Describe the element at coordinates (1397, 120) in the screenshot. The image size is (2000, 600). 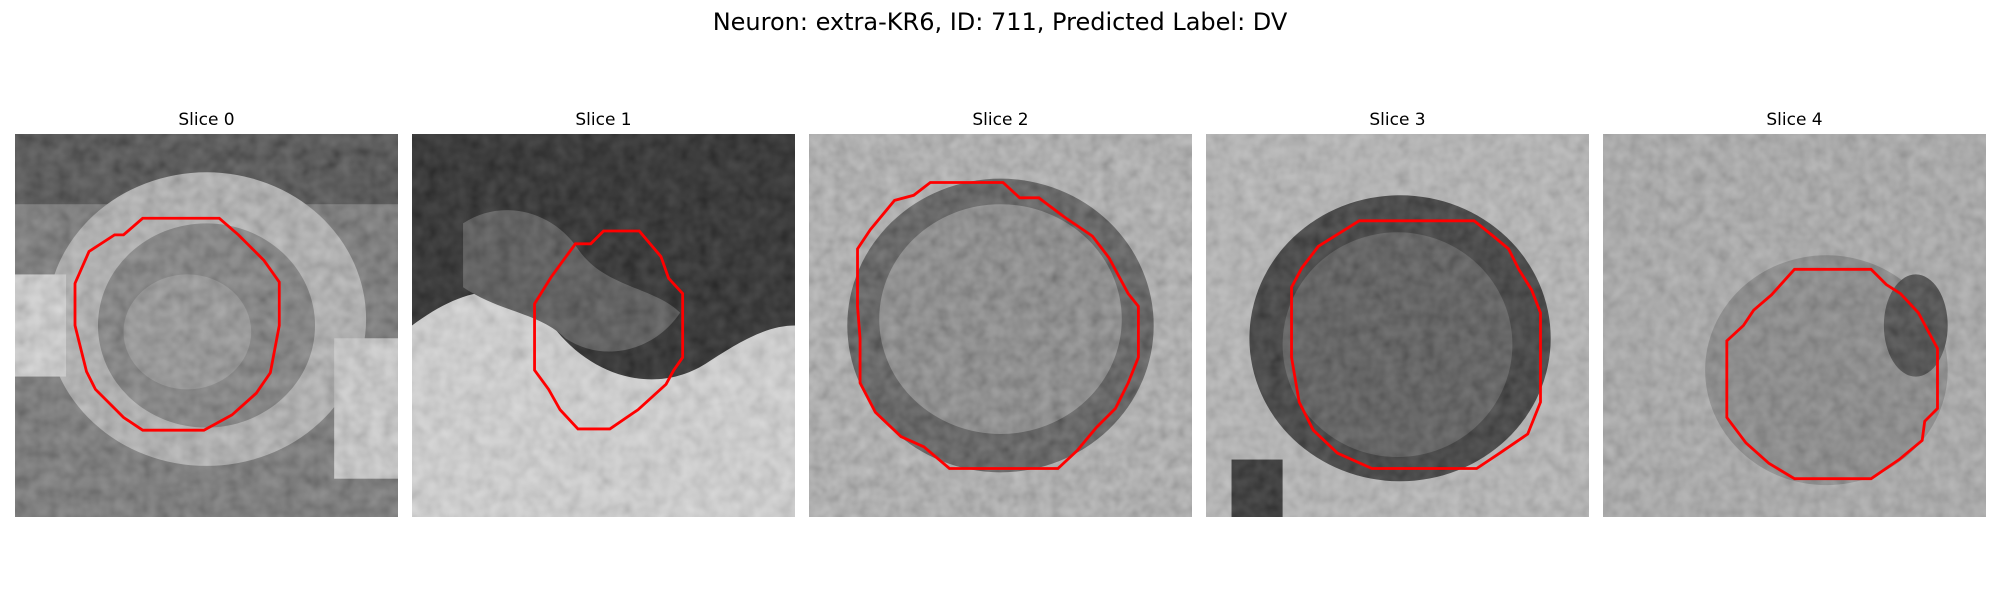
I see `slice-title: Slice 3` at that location.